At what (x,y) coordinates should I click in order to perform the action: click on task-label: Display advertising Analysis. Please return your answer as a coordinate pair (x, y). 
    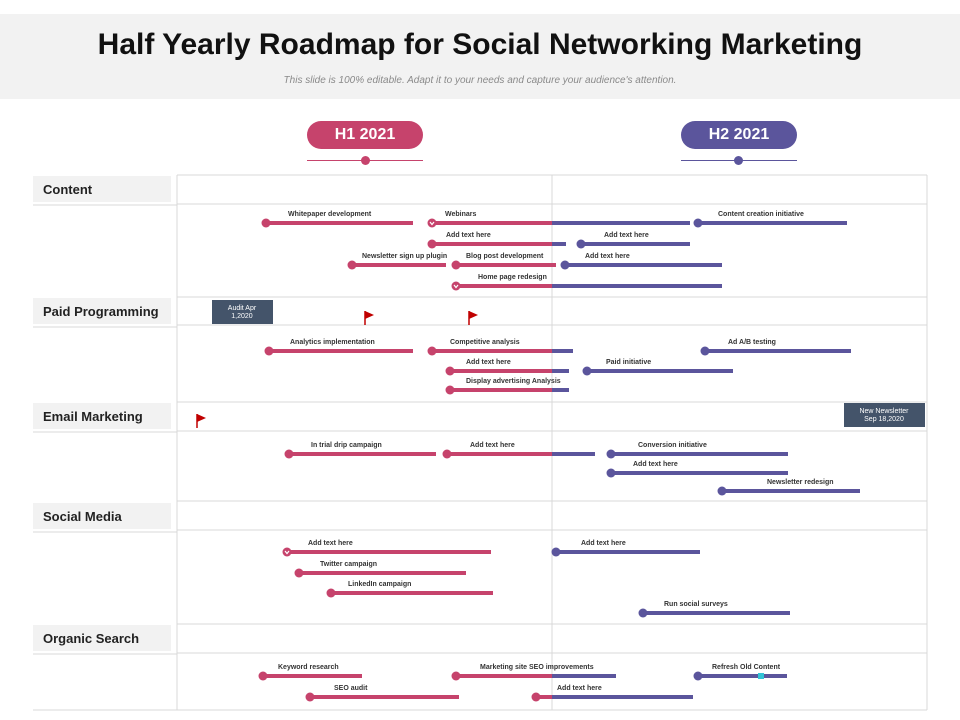
    Looking at the image, I should click on (513, 381).